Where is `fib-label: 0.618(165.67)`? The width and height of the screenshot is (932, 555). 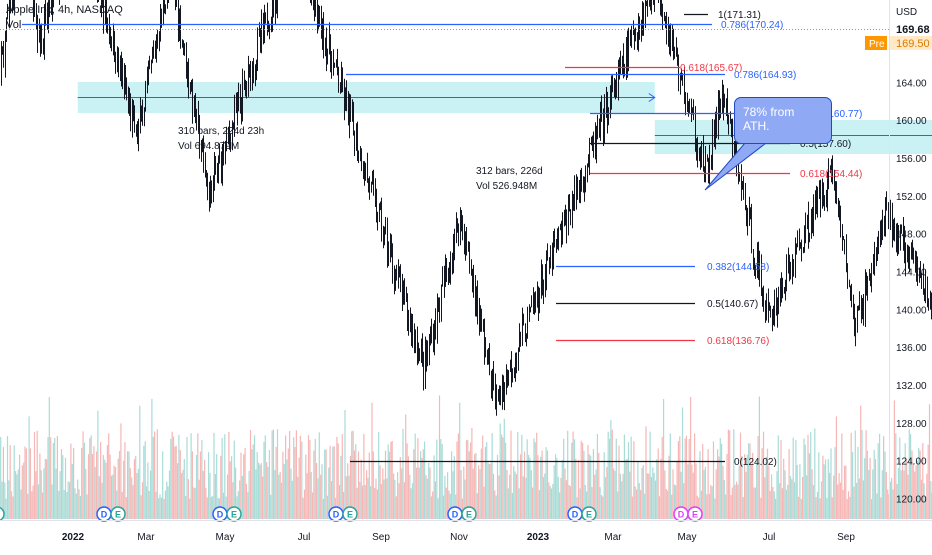 fib-label: 0.618(165.67) is located at coordinates (711, 68).